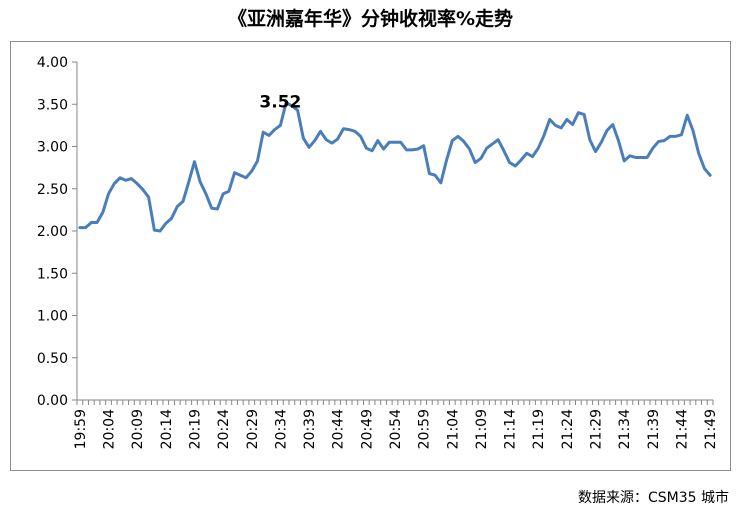  I want to click on x-tick-label: 21:34, so click(625, 429).